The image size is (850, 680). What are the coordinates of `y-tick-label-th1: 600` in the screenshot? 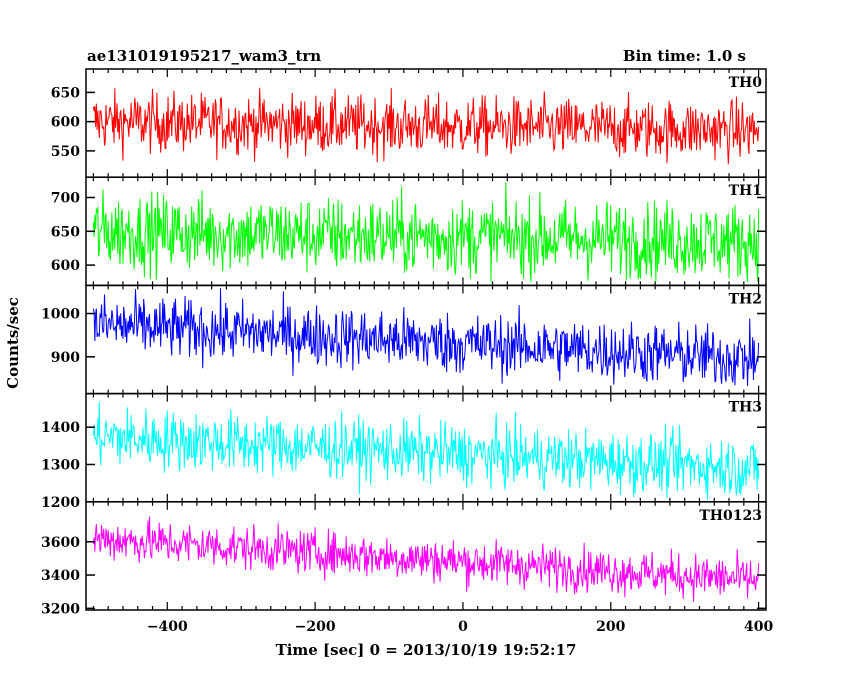 It's located at (65, 266).